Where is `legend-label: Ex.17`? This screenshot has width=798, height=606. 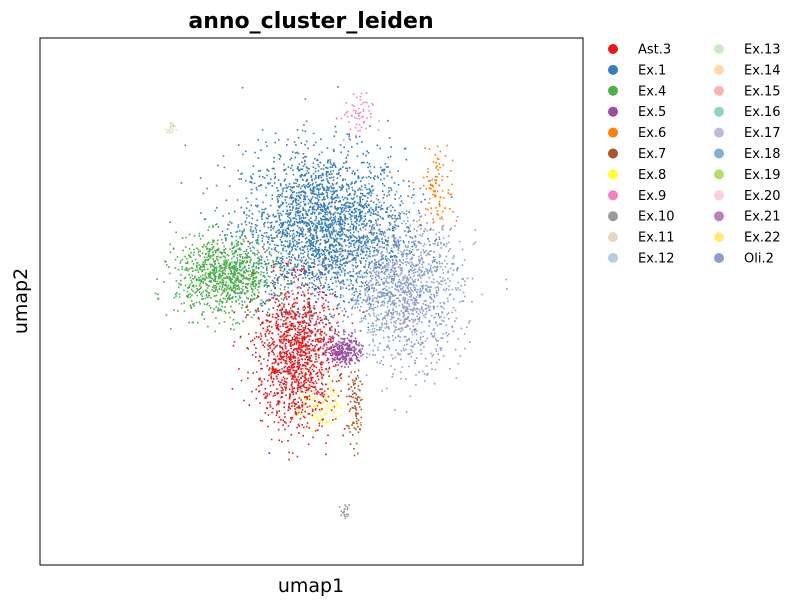
legend-label: Ex.17 is located at coordinates (762, 133).